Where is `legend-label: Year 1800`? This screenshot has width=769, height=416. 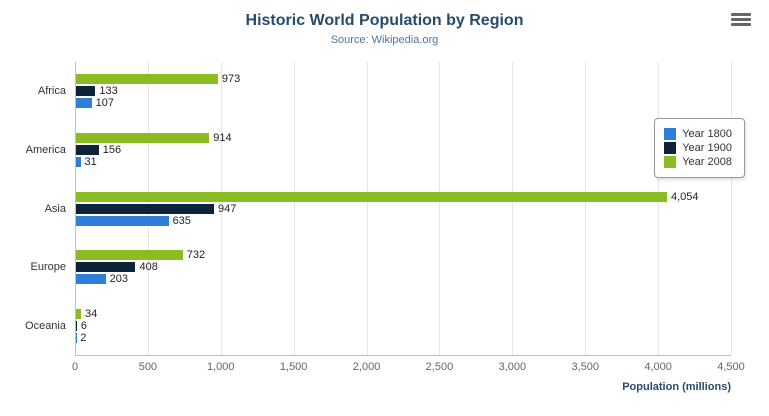
legend-label: Year 1800 is located at coordinates (707, 134).